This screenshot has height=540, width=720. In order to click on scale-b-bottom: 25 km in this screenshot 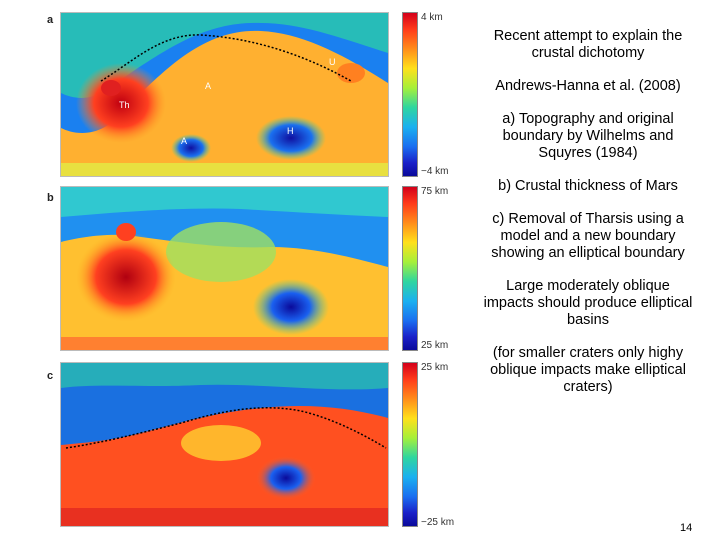, I will do `click(435, 345)`.